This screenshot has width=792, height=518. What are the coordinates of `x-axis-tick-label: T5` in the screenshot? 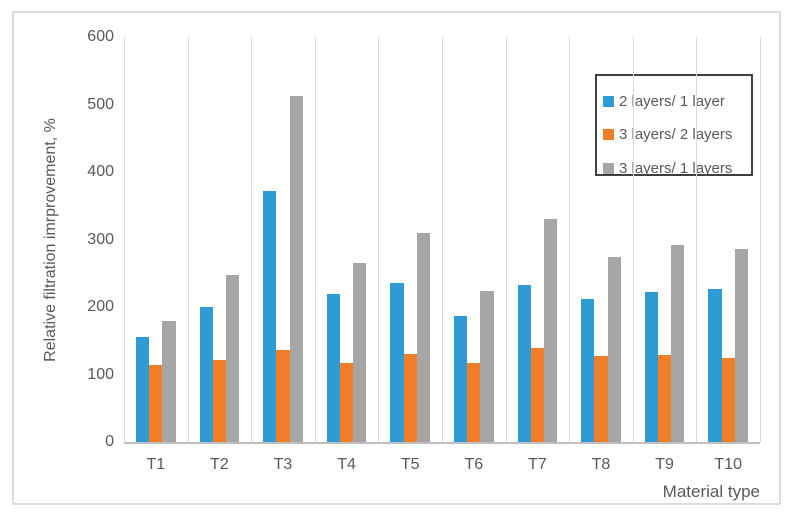 It's located at (410, 464).